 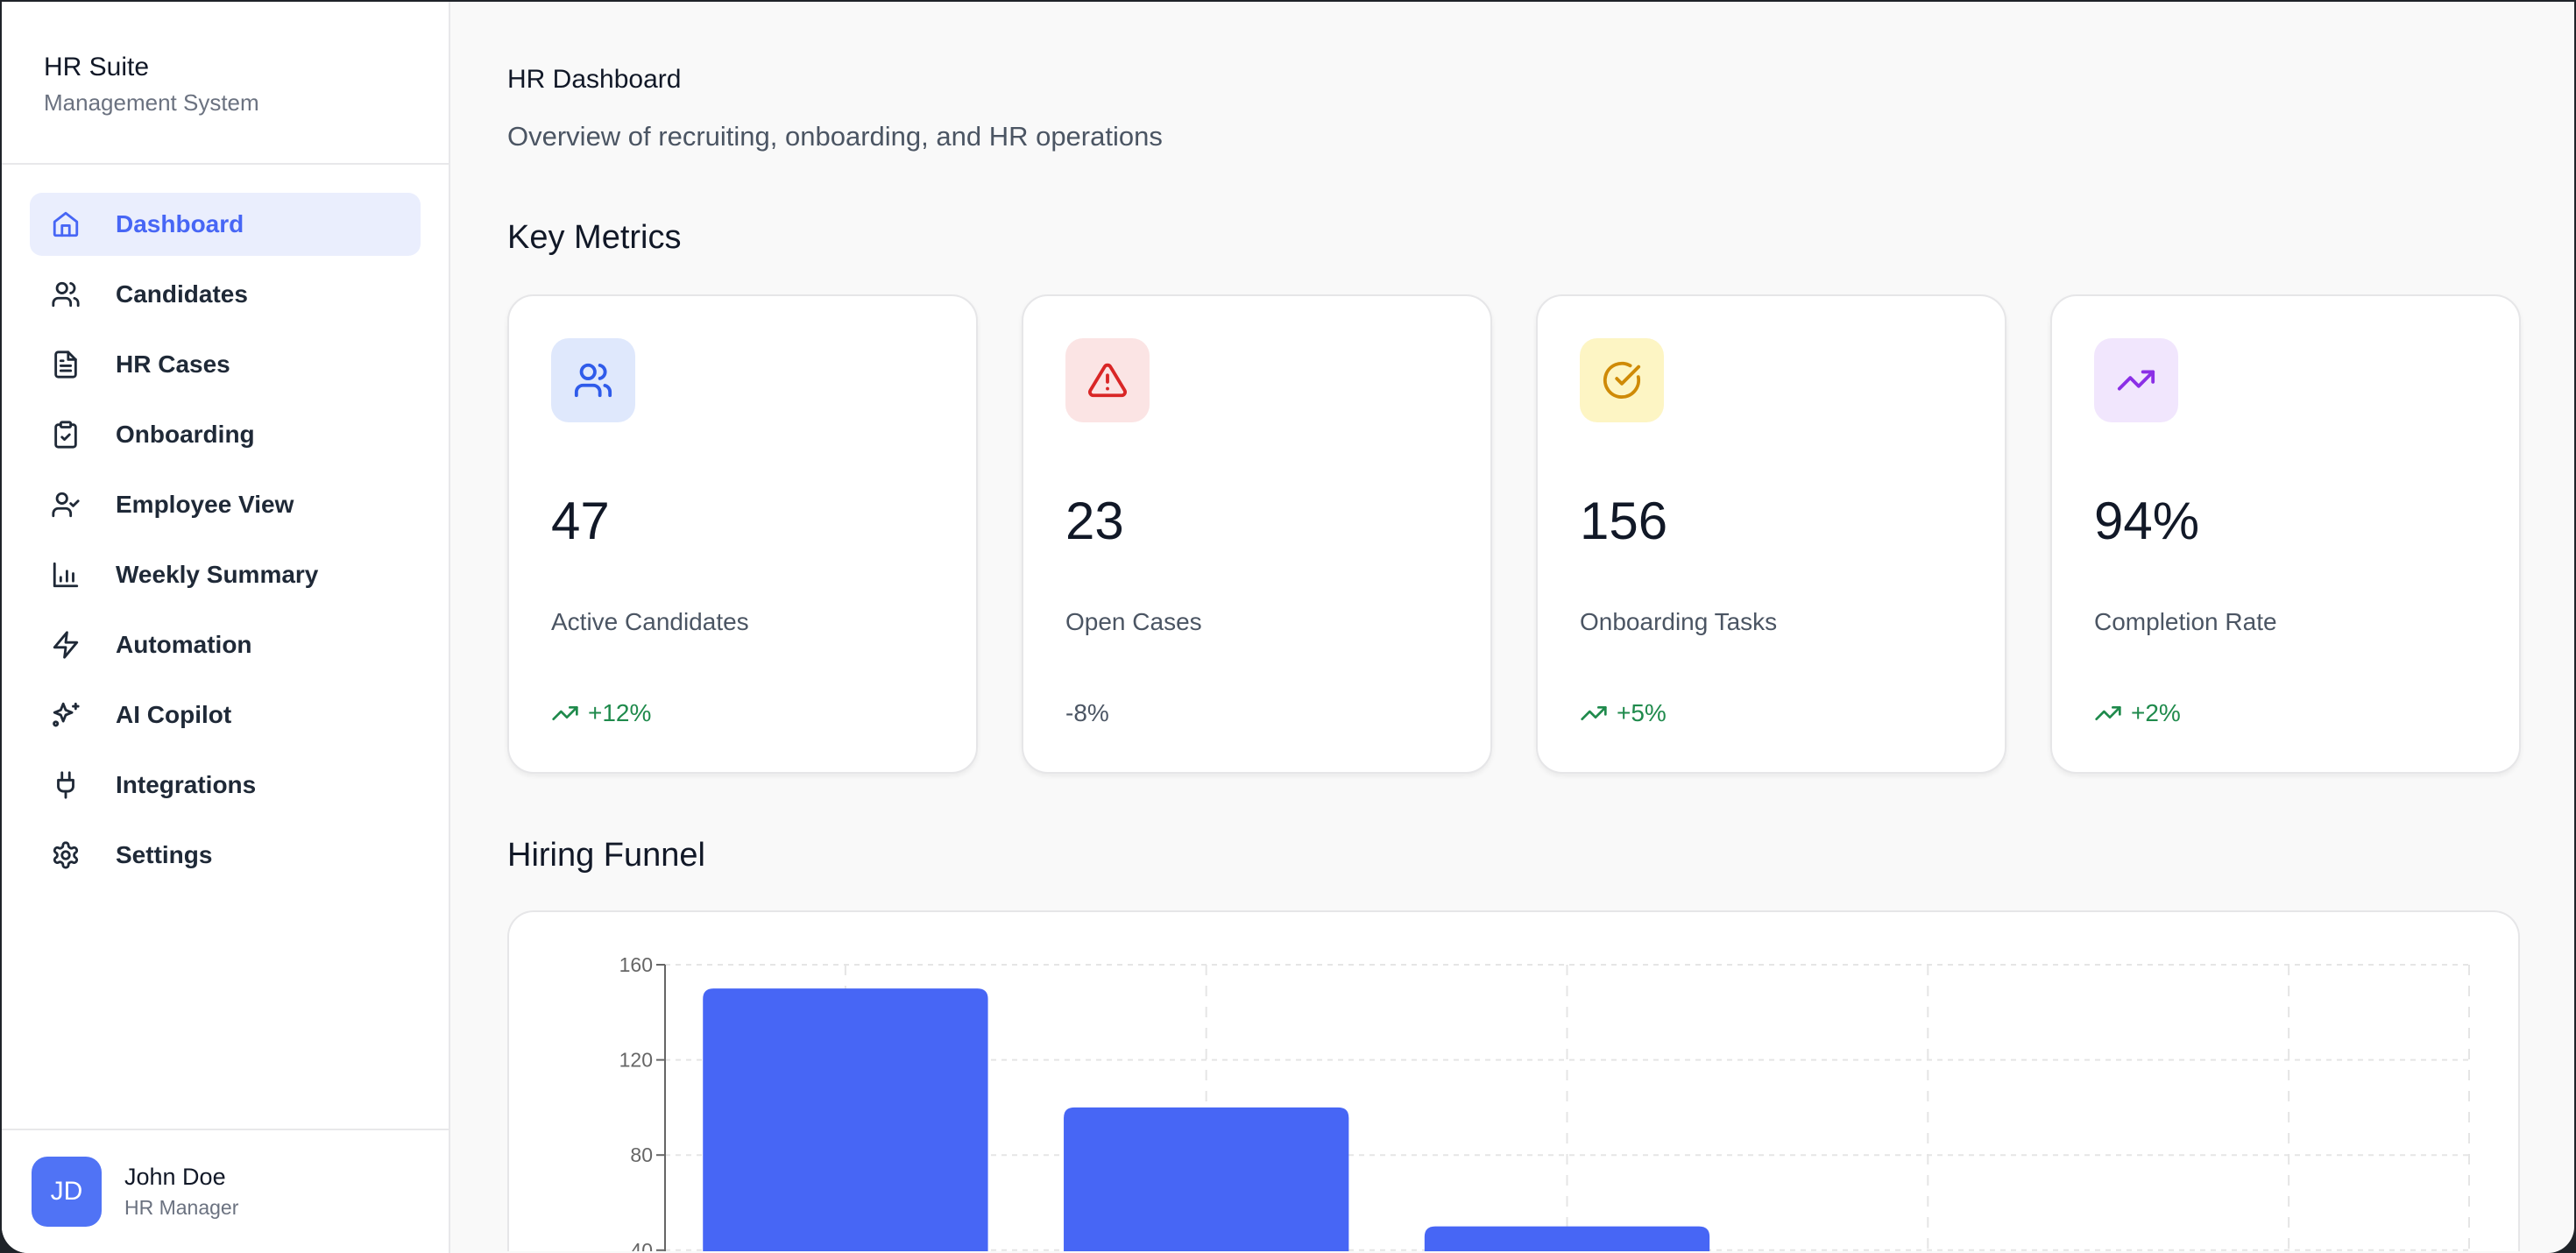 I want to click on sidebar-item-label: Integrations, so click(x=186, y=784).